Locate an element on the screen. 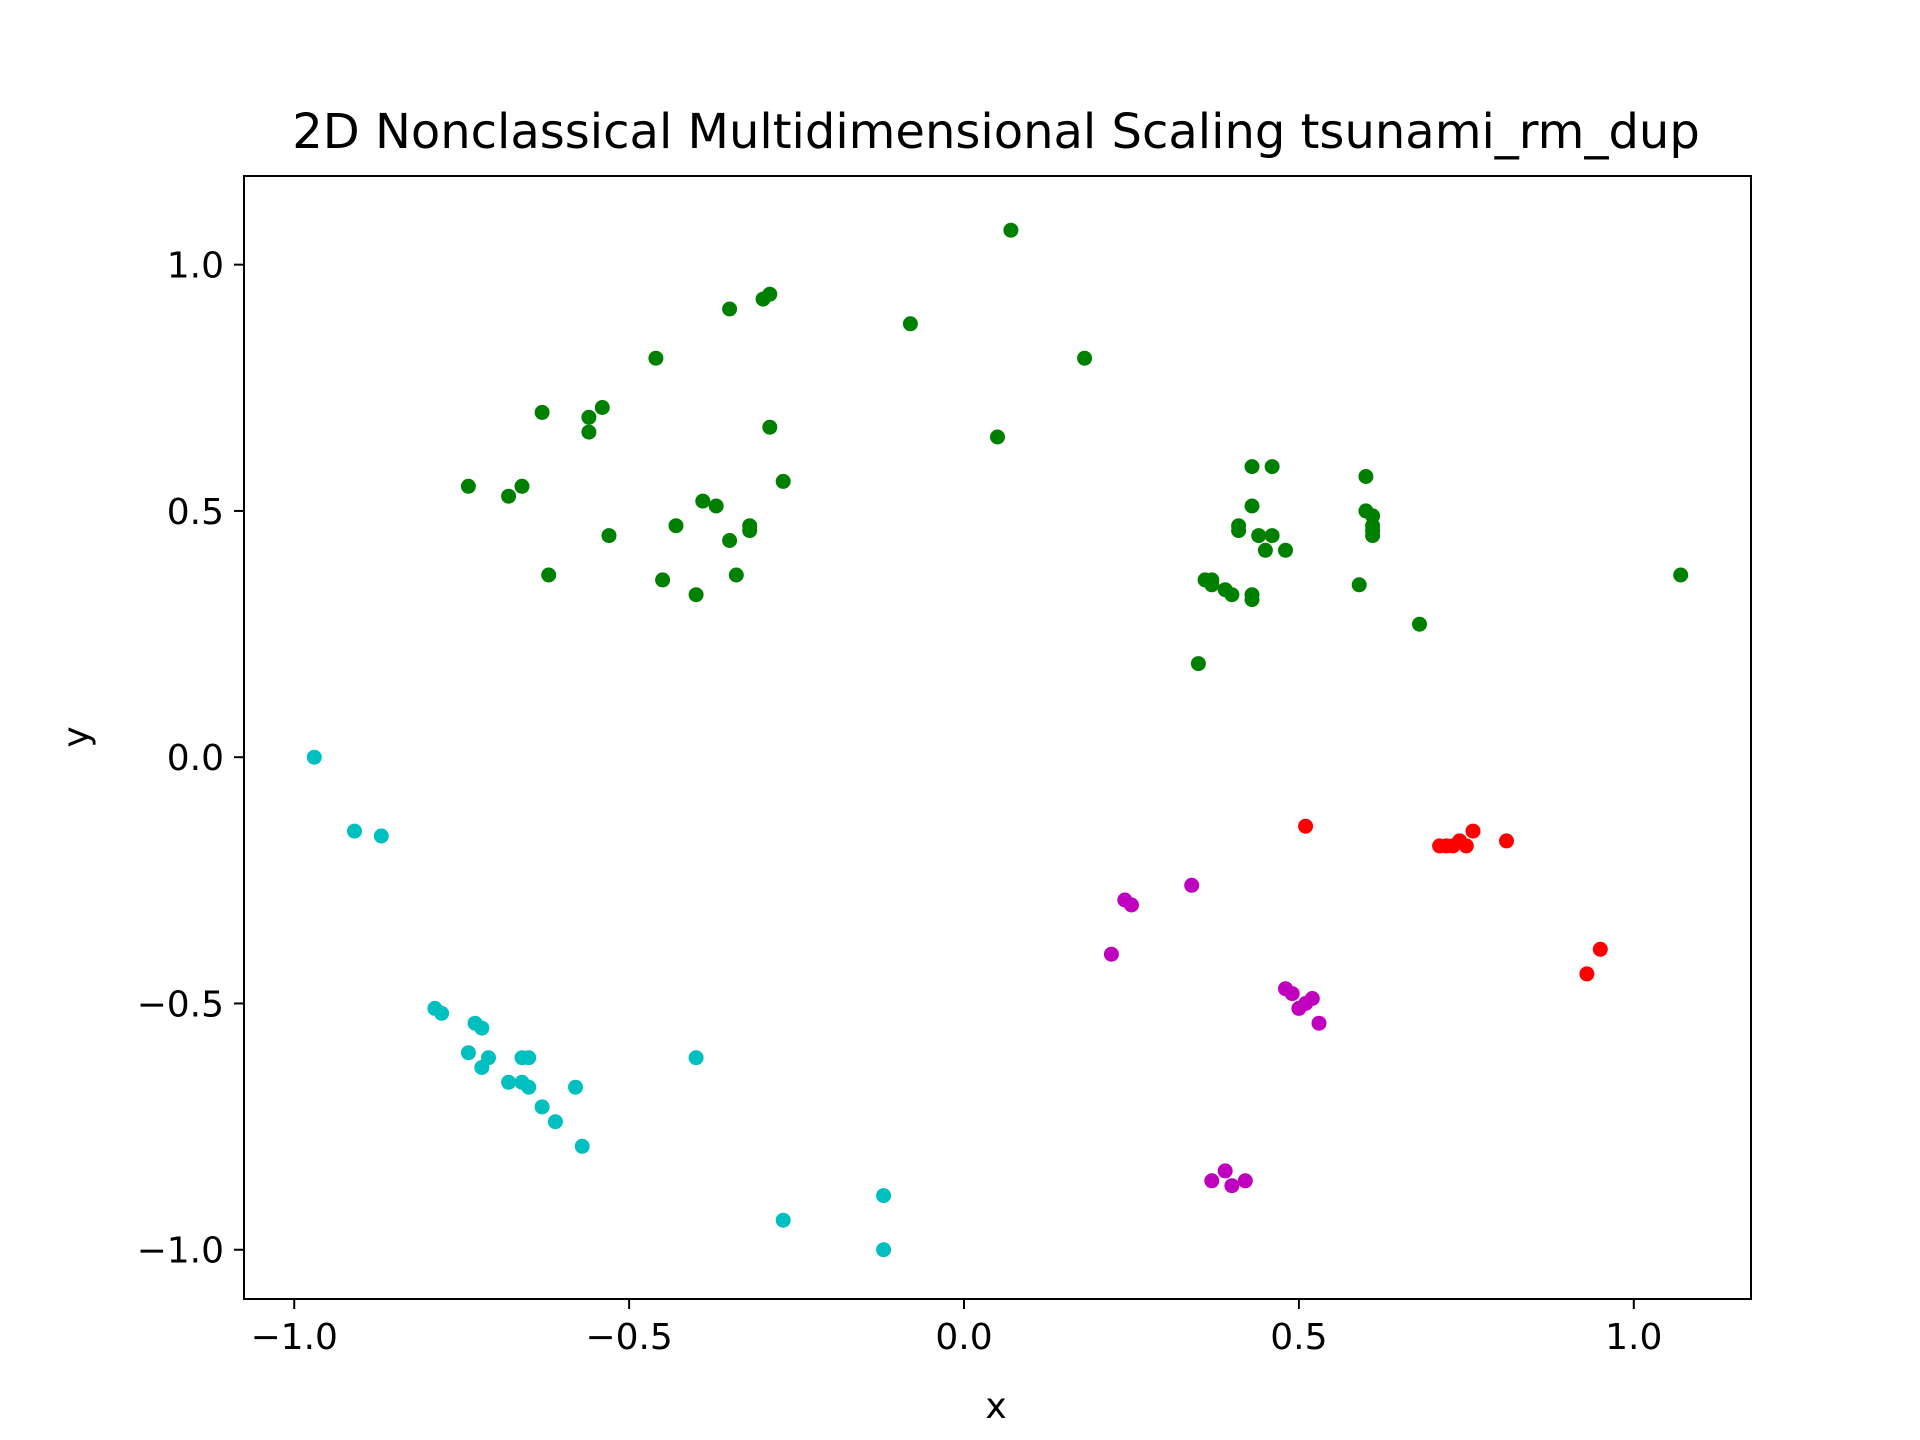 This screenshot has height=1440, width=1920. x-tick-label: −0.5 is located at coordinates (628, 1337).